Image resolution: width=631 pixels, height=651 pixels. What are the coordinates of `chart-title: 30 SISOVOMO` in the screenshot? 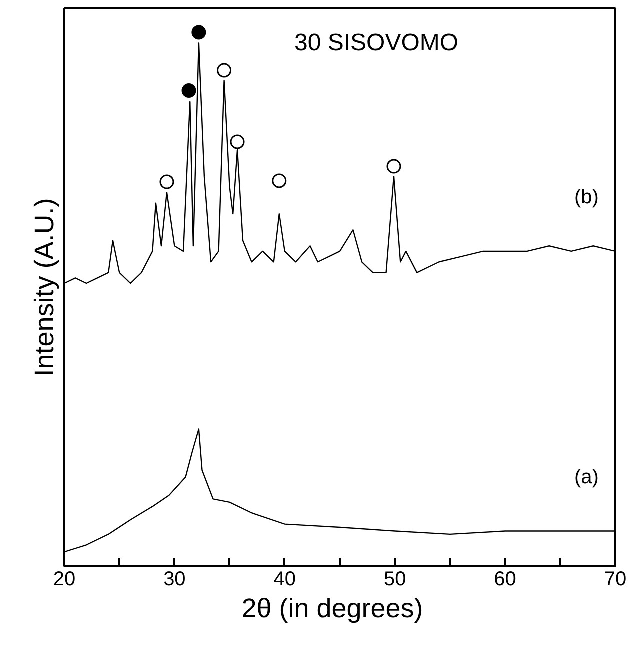 It's located at (376, 43).